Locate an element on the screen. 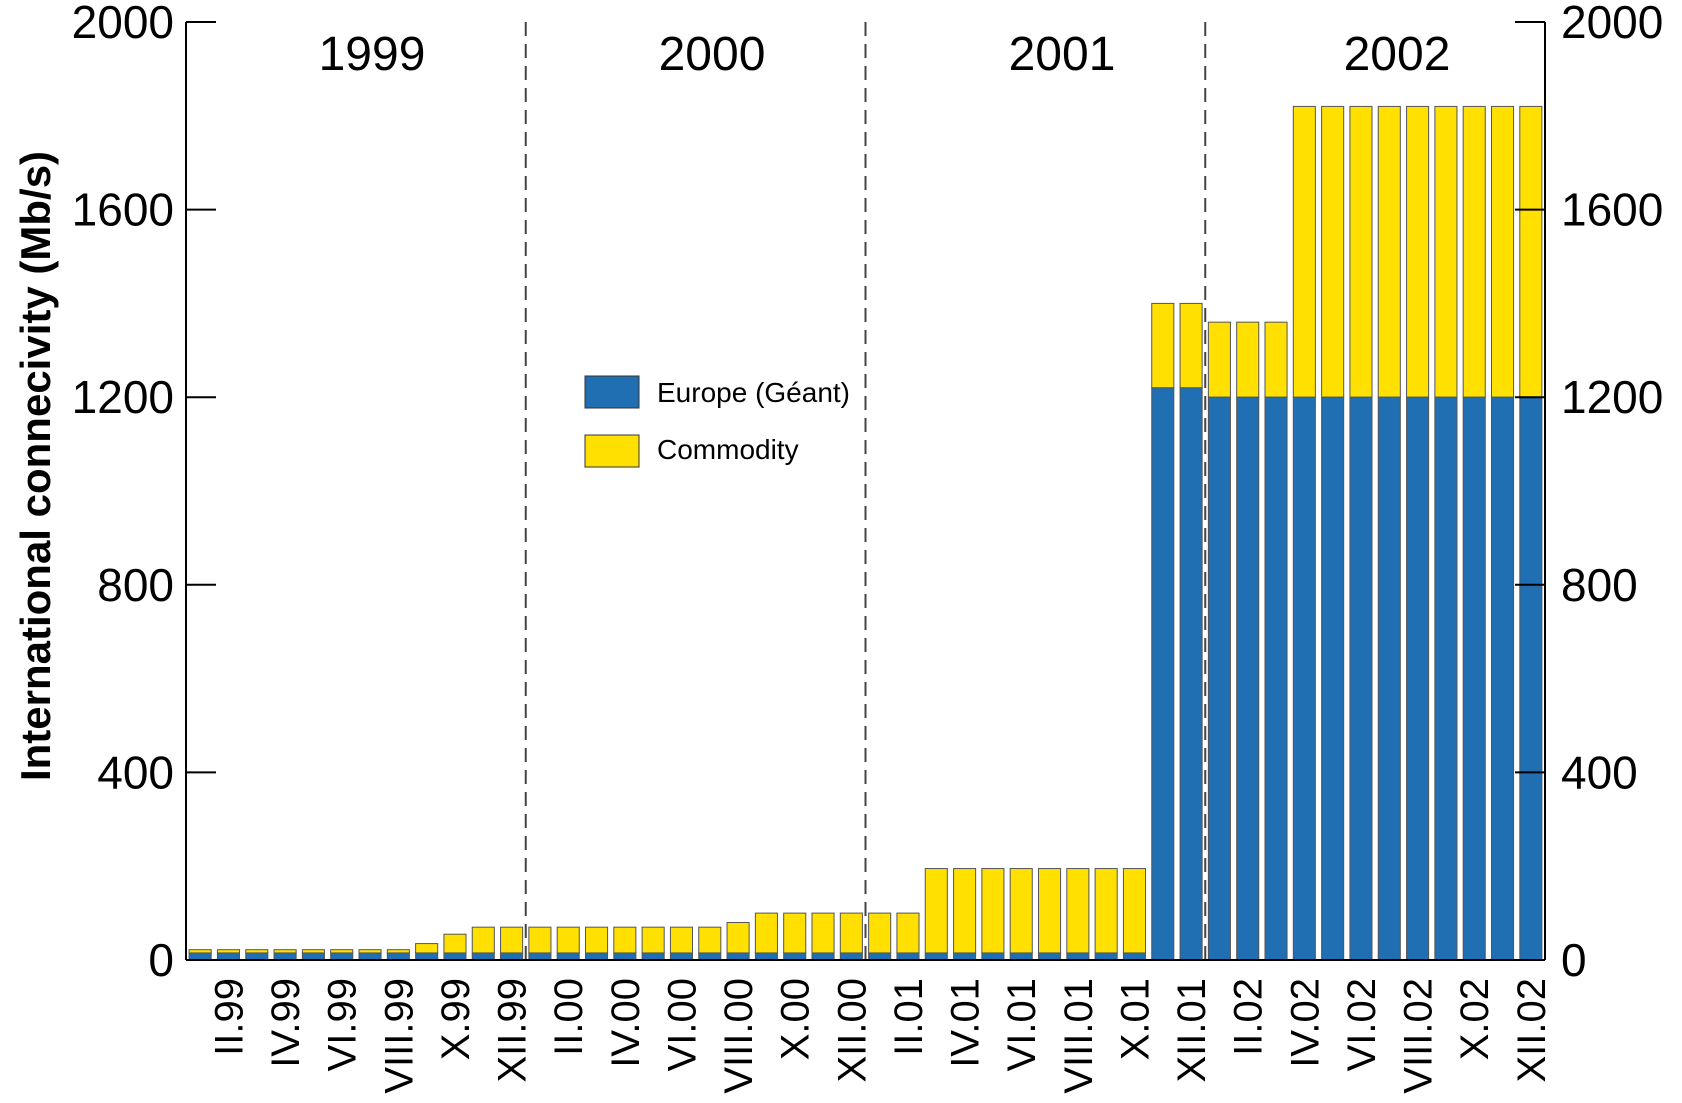  bar-europe-XI.01 is located at coordinates (1163, 674).